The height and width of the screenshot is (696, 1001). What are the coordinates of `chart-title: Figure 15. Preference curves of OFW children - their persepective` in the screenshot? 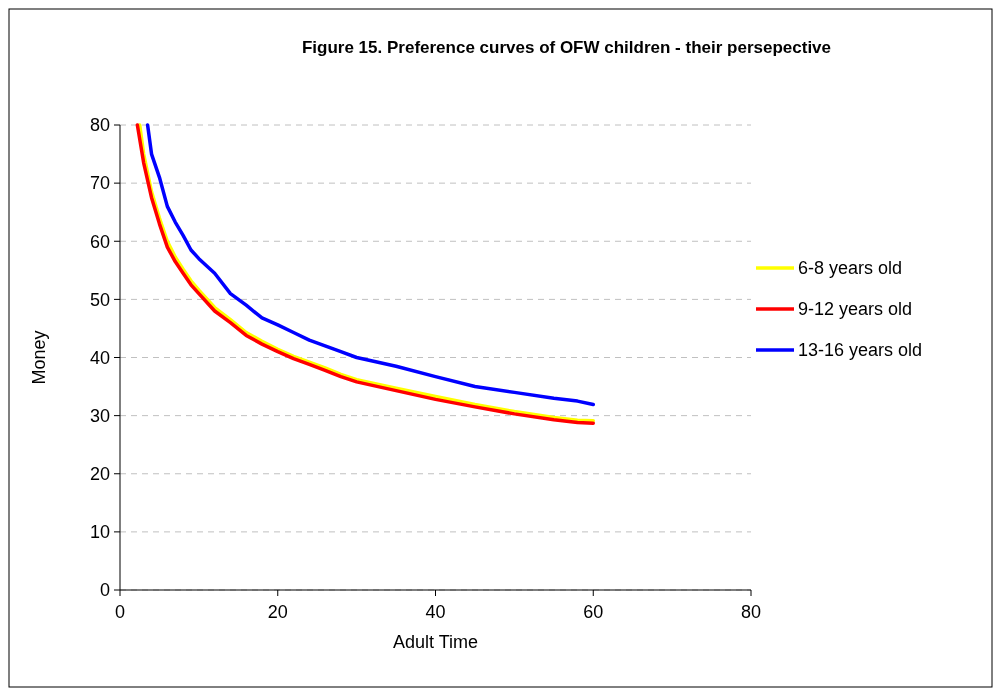 It's located at (566, 47).